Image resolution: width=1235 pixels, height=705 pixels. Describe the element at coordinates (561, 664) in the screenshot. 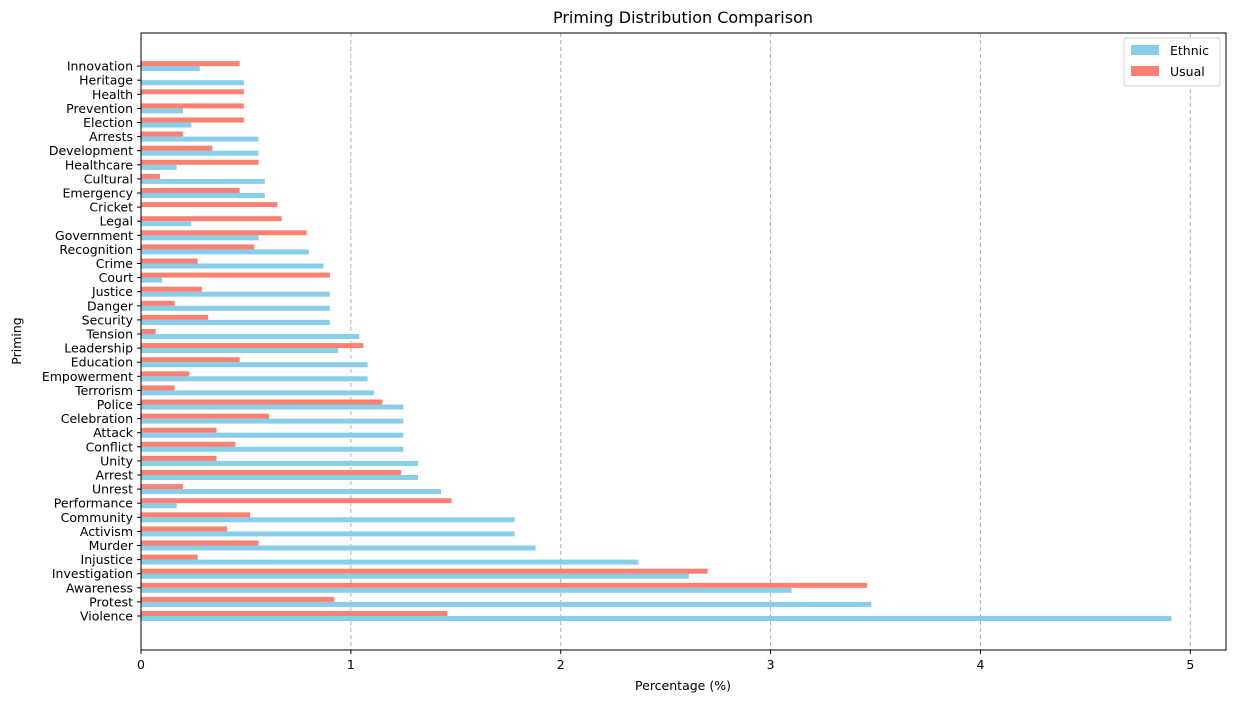

I see `x-tick-label-2: 2` at that location.